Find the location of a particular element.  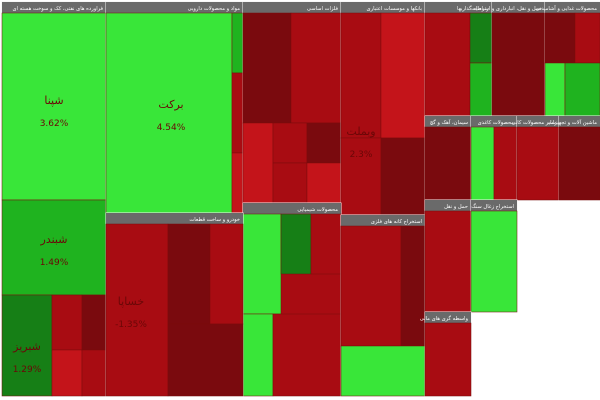

tile-symbol: شپنا is located at coordinates (53, 100).